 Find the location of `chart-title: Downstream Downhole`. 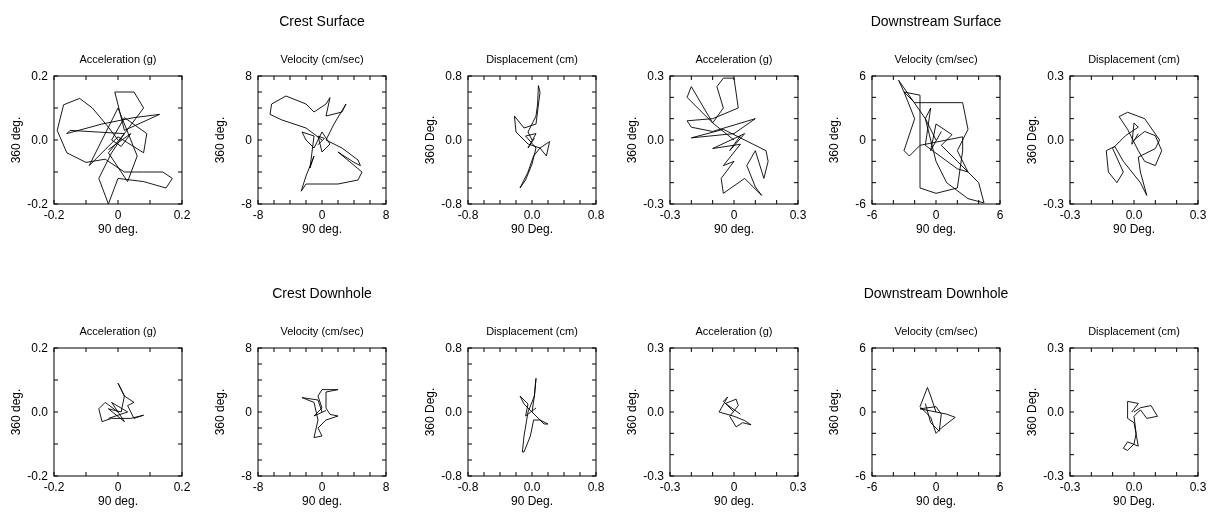

chart-title: Downstream Downhole is located at coordinates (936, 293).